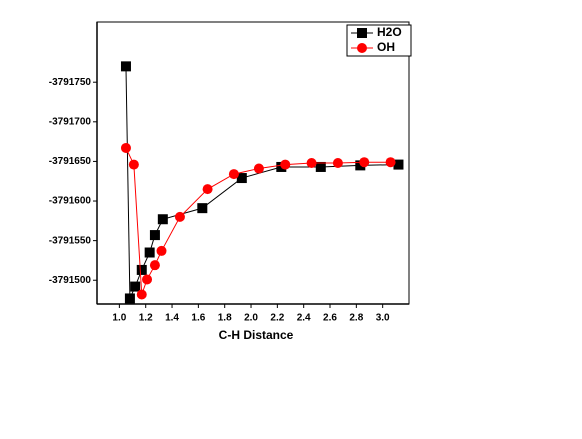 The image size is (582, 439). Describe the element at coordinates (70, 121) in the screenshot. I see `y-tick-label: -3791700` at that location.